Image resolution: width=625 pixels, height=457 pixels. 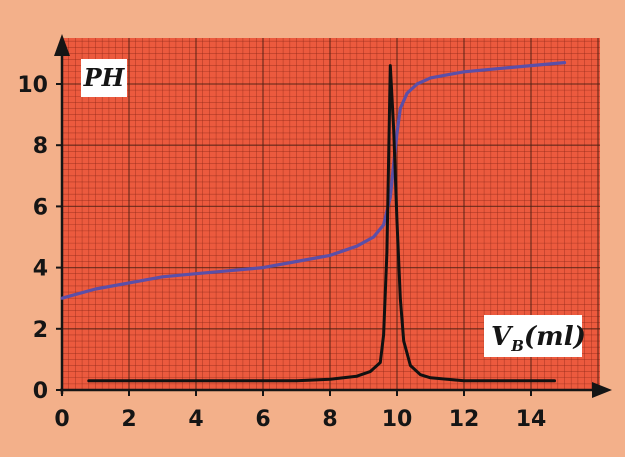 What do you see at coordinates (61, 419) in the screenshot?
I see `x-tick-label: 0` at bounding box center [61, 419].